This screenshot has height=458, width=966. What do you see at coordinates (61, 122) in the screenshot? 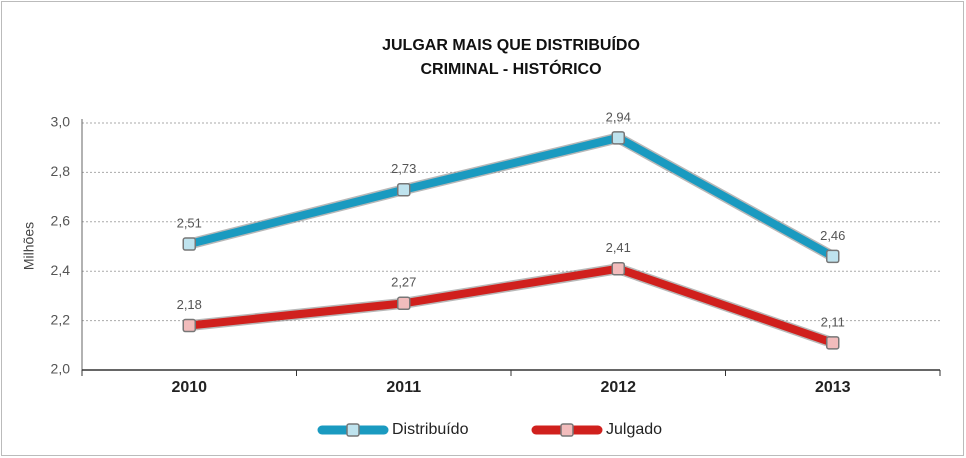
I see `y-tick-label: 3,0` at bounding box center [61, 122].